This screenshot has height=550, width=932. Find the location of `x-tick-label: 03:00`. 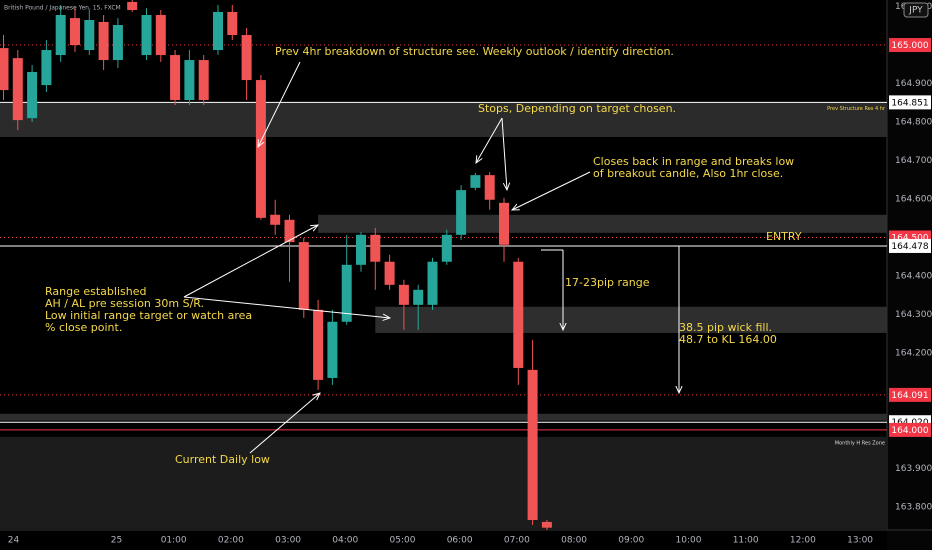

x-tick-label: 03:00 is located at coordinates (288, 541).